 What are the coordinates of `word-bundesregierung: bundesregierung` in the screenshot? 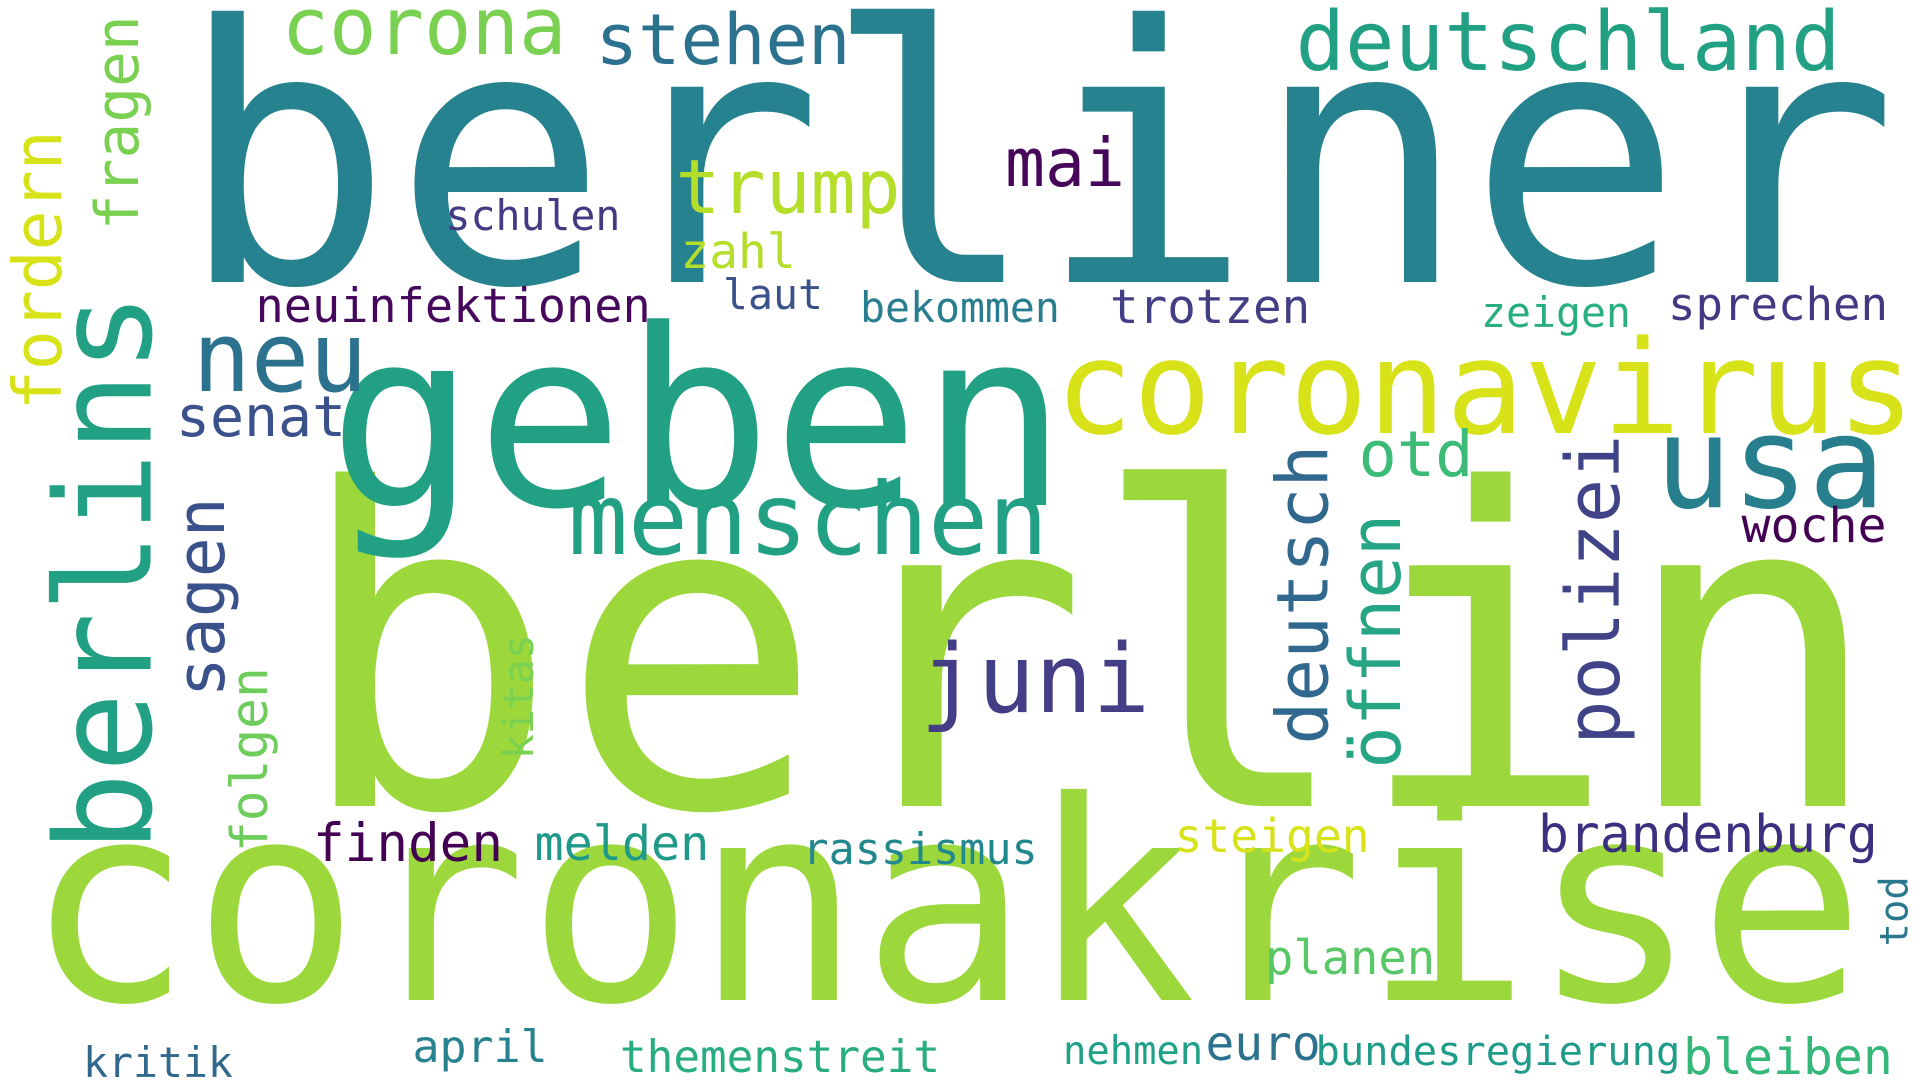 It's located at (1498, 1050).